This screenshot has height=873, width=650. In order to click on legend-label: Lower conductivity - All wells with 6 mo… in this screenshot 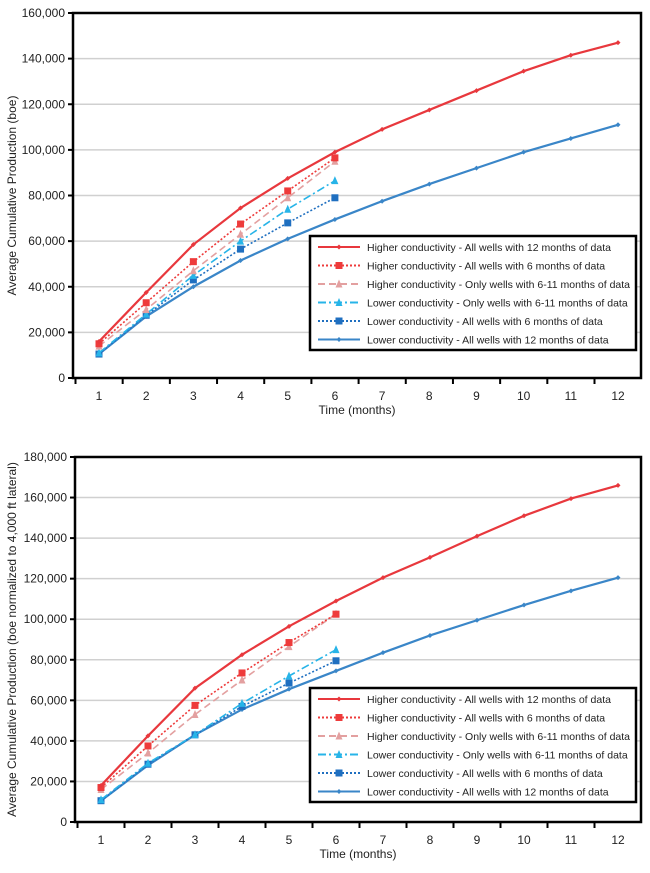, I will do `click(485, 774)`.